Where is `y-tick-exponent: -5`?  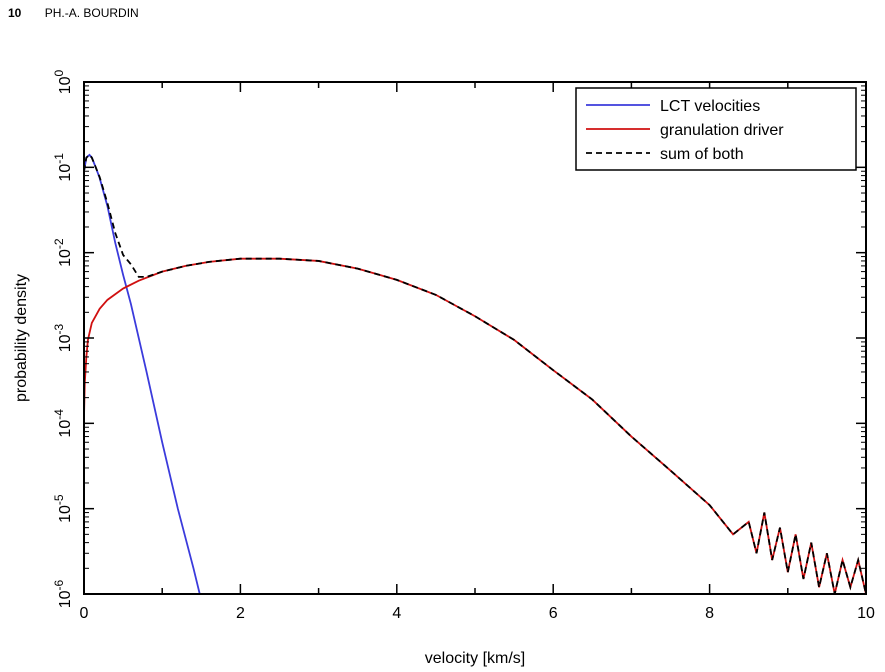 y-tick-exponent: -5 is located at coordinates (59, 499).